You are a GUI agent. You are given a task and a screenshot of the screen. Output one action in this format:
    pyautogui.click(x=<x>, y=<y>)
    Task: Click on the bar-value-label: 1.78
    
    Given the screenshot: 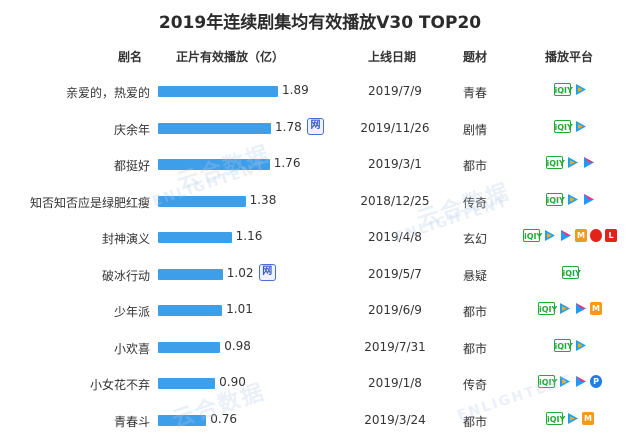 What is the action you would take?
    pyautogui.click(x=288, y=126)
    